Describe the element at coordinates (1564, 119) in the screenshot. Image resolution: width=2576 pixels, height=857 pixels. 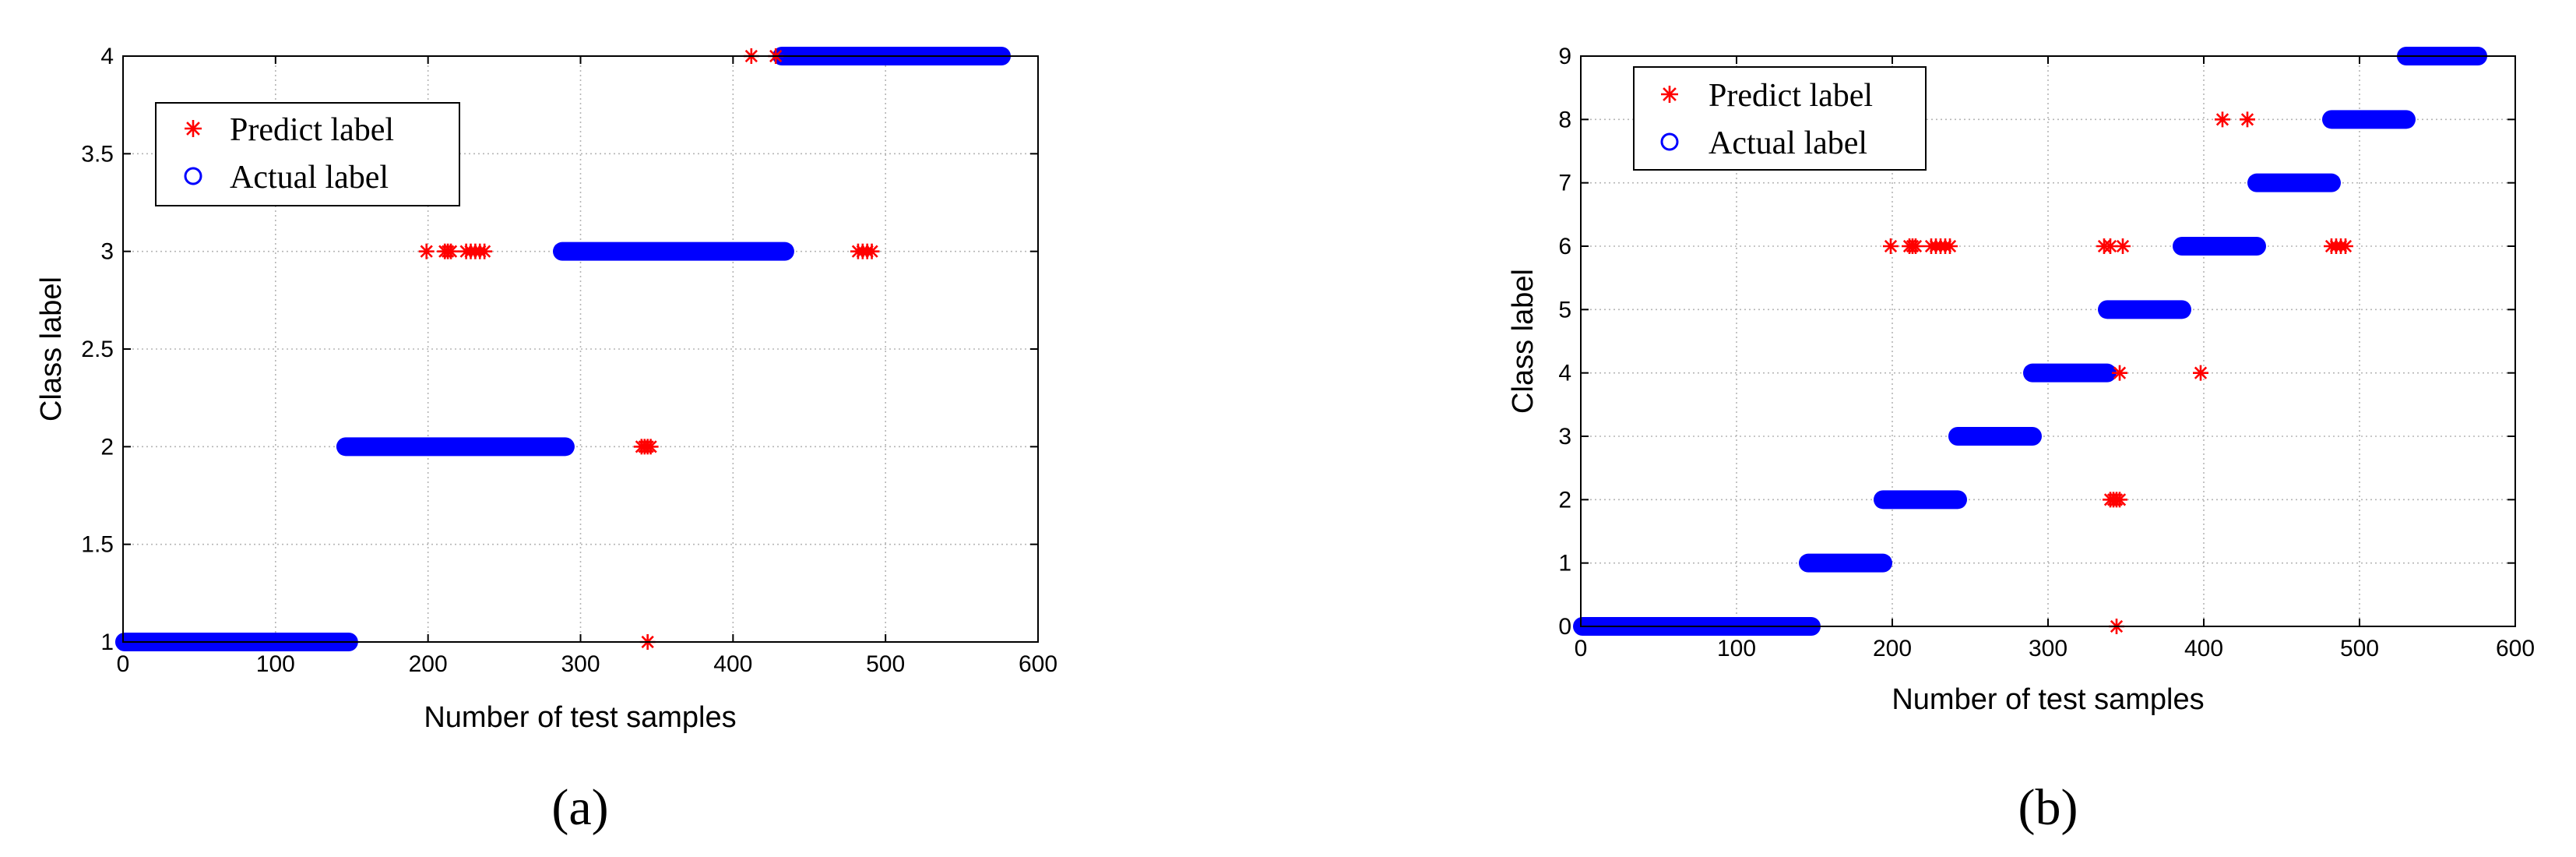
I see `y-tick-label: 8` at that location.